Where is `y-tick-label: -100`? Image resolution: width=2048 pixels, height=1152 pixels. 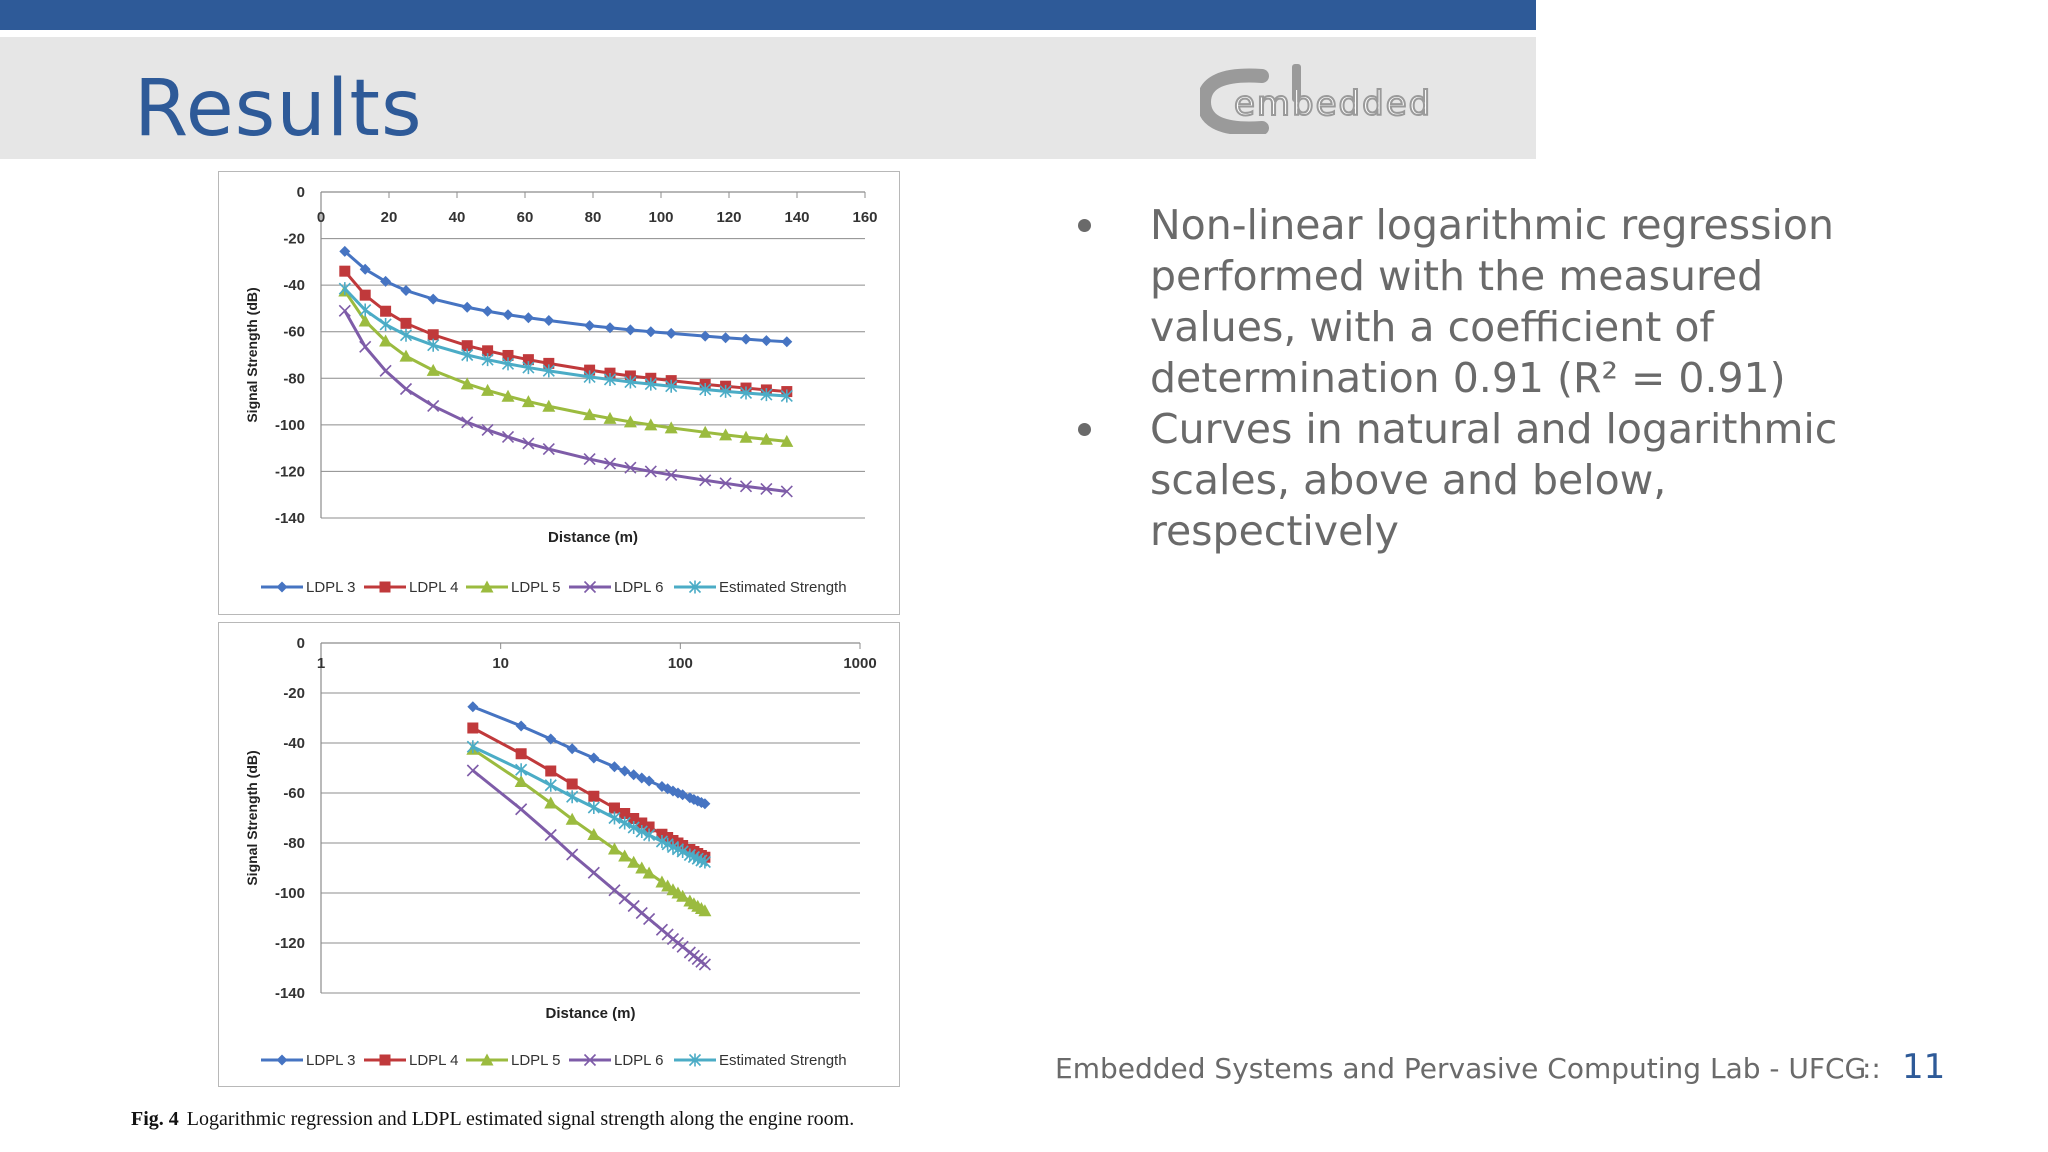 y-tick-label: -100 is located at coordinates (290, 893).